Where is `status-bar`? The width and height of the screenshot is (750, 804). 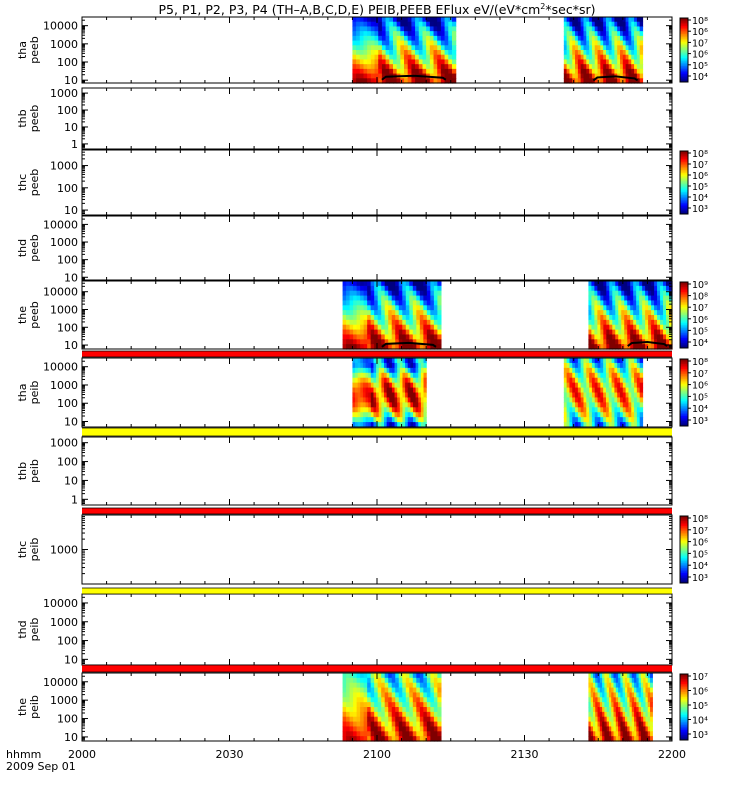
status-bar is located at coordinates (377, 432).